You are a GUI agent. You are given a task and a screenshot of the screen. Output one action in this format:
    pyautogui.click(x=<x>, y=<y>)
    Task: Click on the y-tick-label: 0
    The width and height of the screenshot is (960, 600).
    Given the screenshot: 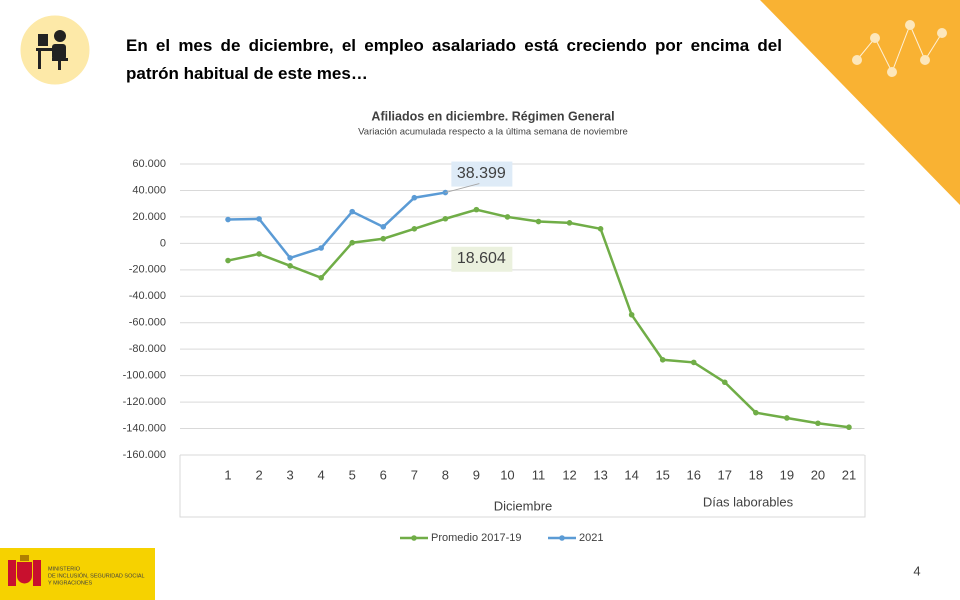 What is the action you would take?
    pyautogui.click(x=163, y=243)
    